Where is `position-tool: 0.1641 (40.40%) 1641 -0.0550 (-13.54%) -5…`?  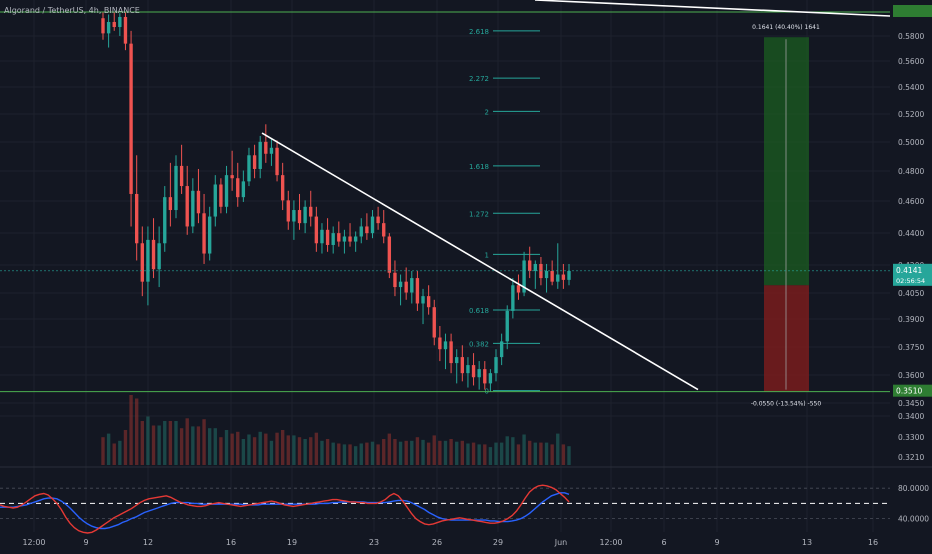
position-tool: 0.1641 (40.40%) 1641 -0.0550 (-13.54%) -5… is located at coordinates (786, 215).